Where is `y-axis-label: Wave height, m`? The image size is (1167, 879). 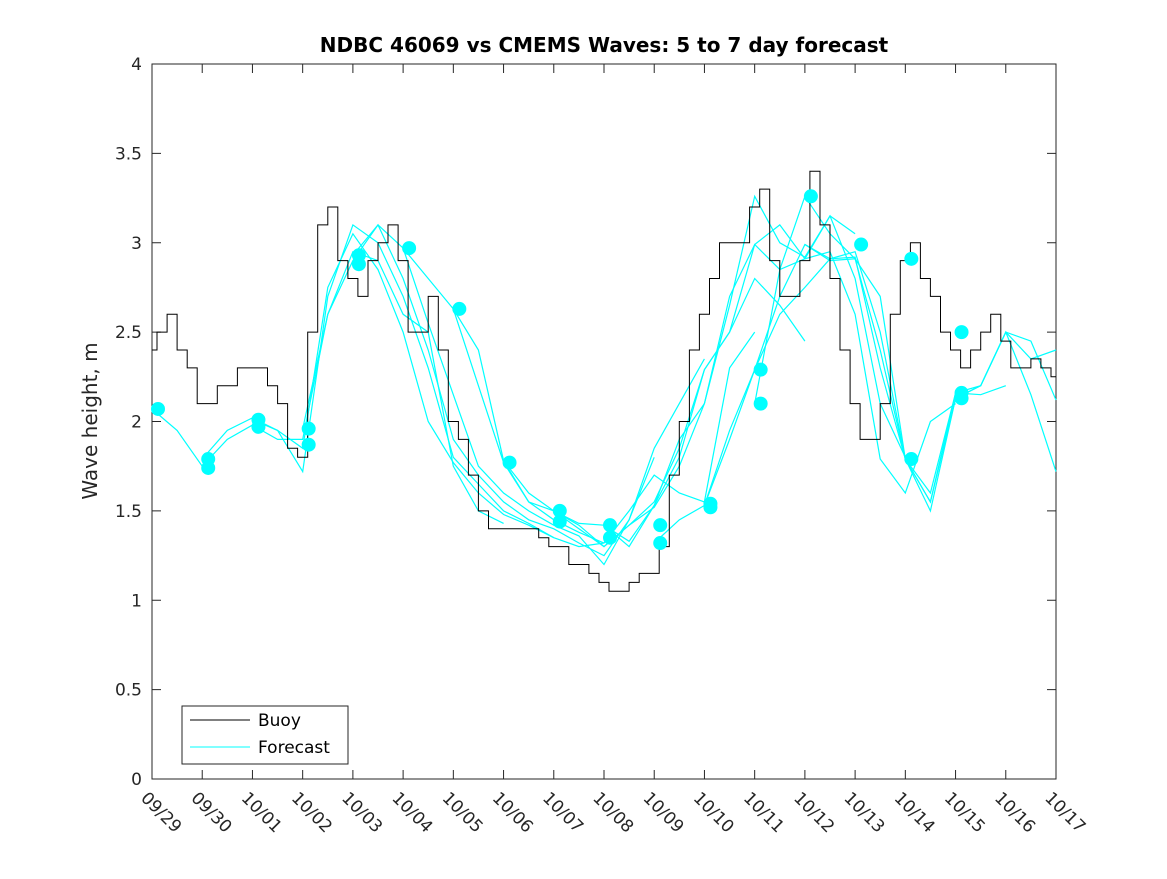
y-axis-label: Wave height, m is located at coordinates (90, 420).